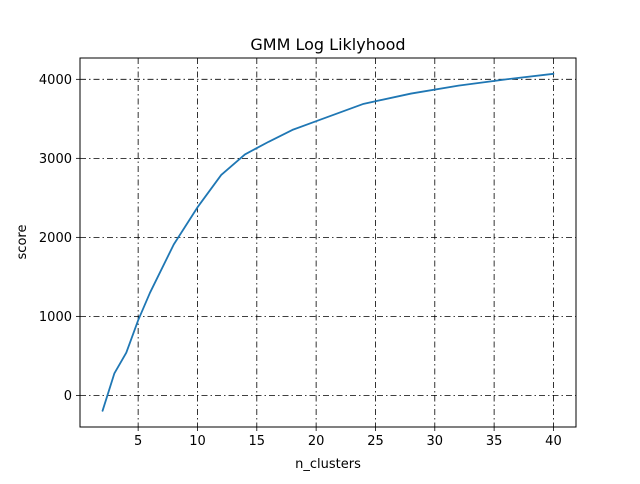  Describe the element at coordinates (197, 441) in the screenshot. I see `x-tick-label: 10` at that location.